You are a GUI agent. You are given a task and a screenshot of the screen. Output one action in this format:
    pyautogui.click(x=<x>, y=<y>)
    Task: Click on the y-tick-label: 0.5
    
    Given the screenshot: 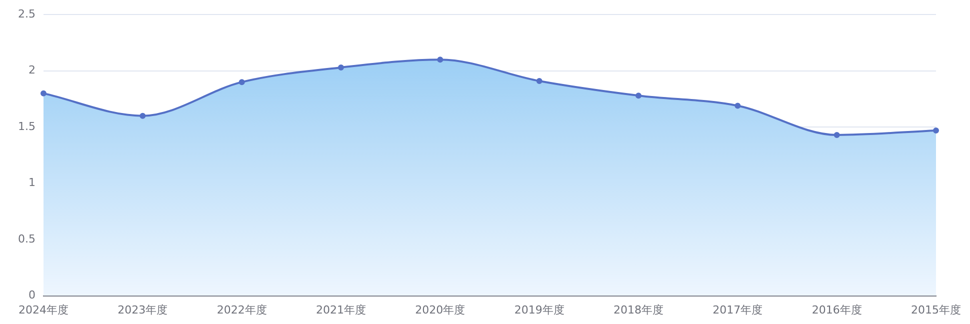 What is the action you would take?
    pyautogui.click(x=27, y=239)
    